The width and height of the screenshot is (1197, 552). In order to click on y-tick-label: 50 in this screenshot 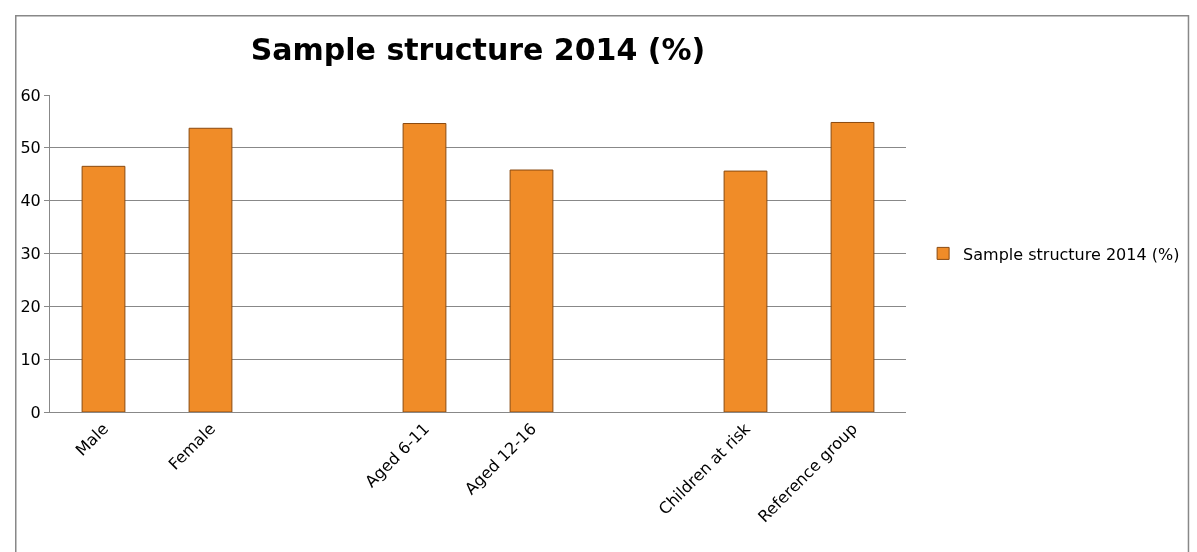, I will do `click(30, 148)`.